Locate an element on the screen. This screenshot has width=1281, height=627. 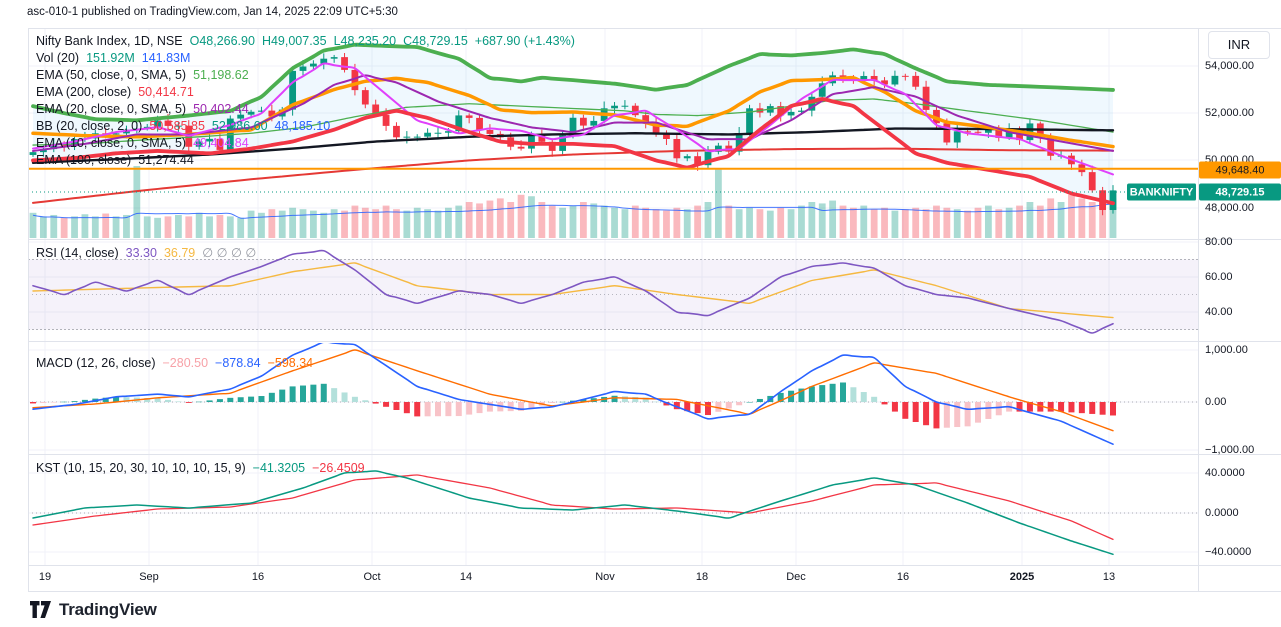
time-tick: 14 is located at coordinates (466, 577).